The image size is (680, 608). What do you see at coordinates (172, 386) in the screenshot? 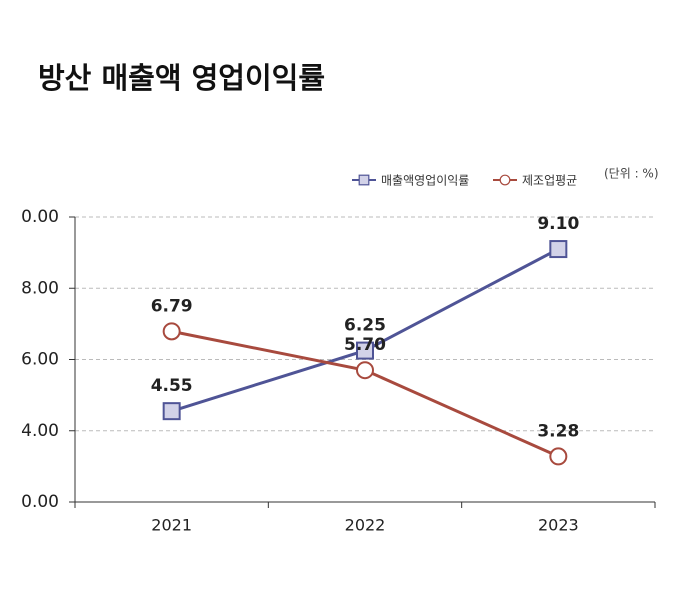
I see `data-label: 4.55` at bounding box center [172, 386].